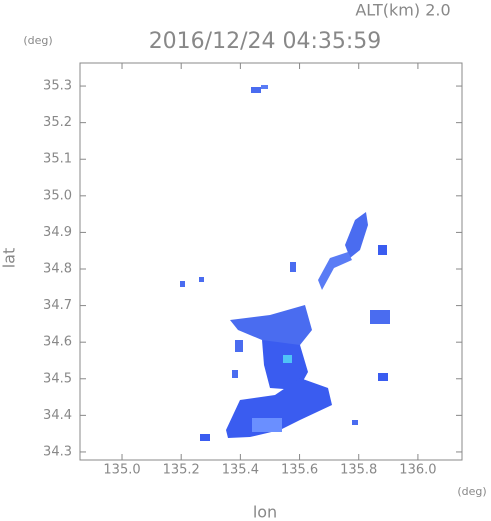 The height and width of the screenshot is (521, 491). What do you see at coordinates (240, 470) in the screenshot?
I see `x-tick-label: 135.4` at bounding box center [240, 470].